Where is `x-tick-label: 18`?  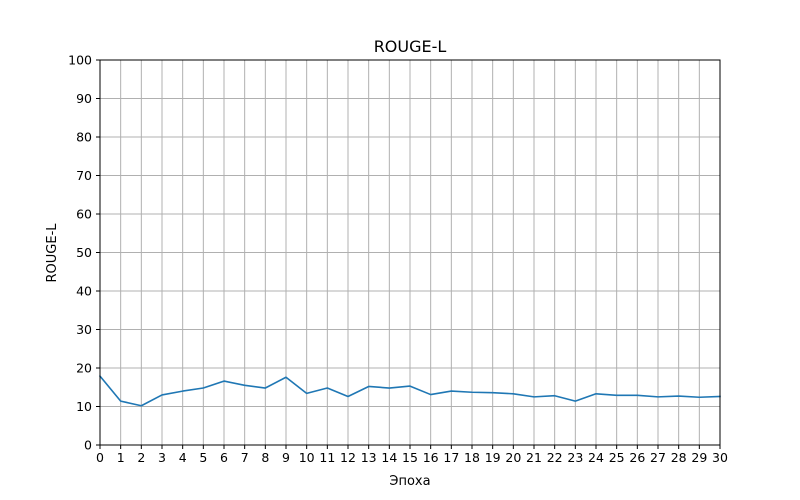
x-tick-label: 18 is located at coordinates (472, 457).